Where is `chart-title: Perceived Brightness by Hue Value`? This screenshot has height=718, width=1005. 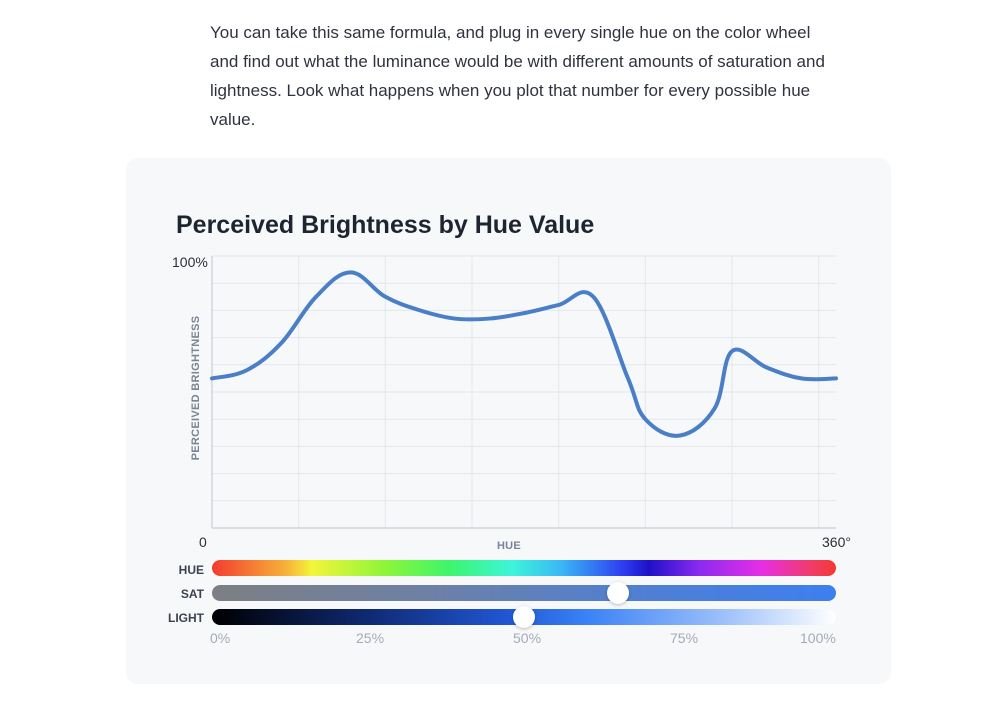
chart-title: Perceived Brightness by Hue Value is located at coordinates (385, 225).